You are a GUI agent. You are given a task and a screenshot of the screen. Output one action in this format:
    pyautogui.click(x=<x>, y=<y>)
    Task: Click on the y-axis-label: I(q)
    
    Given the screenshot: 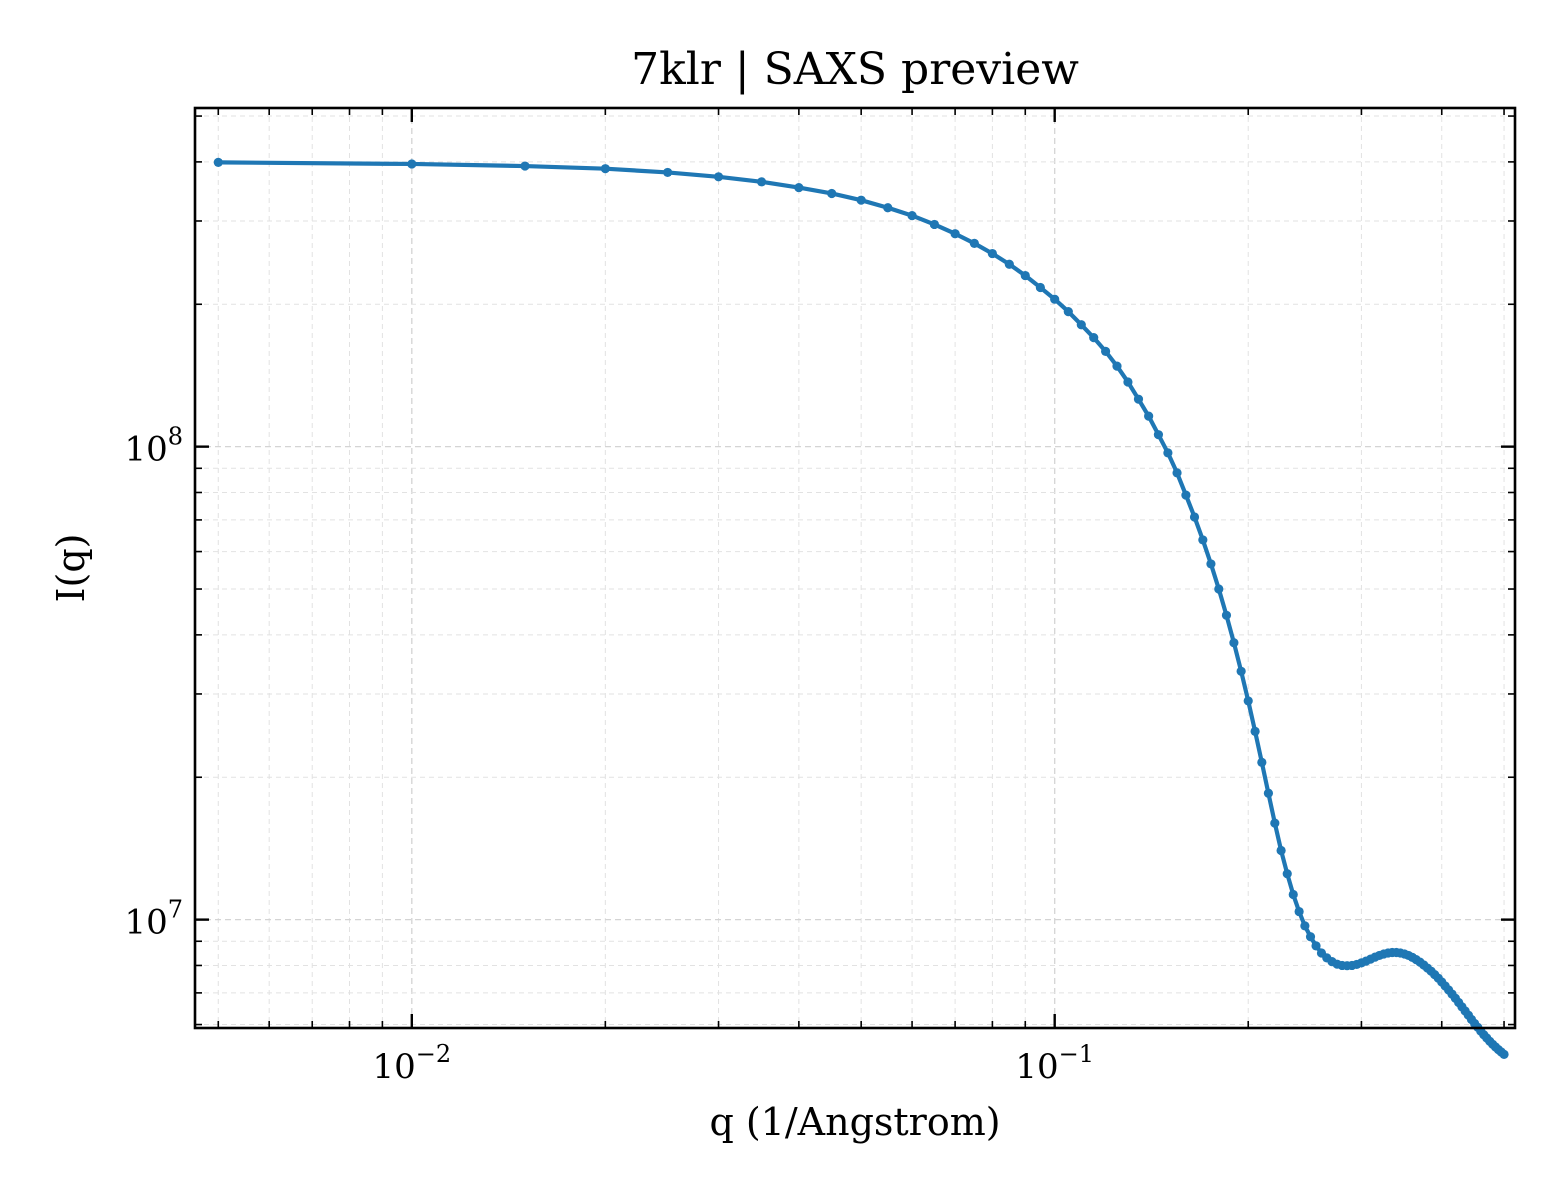 What is the action you would take?
    pyautogui.click(x=71, y=568)
    